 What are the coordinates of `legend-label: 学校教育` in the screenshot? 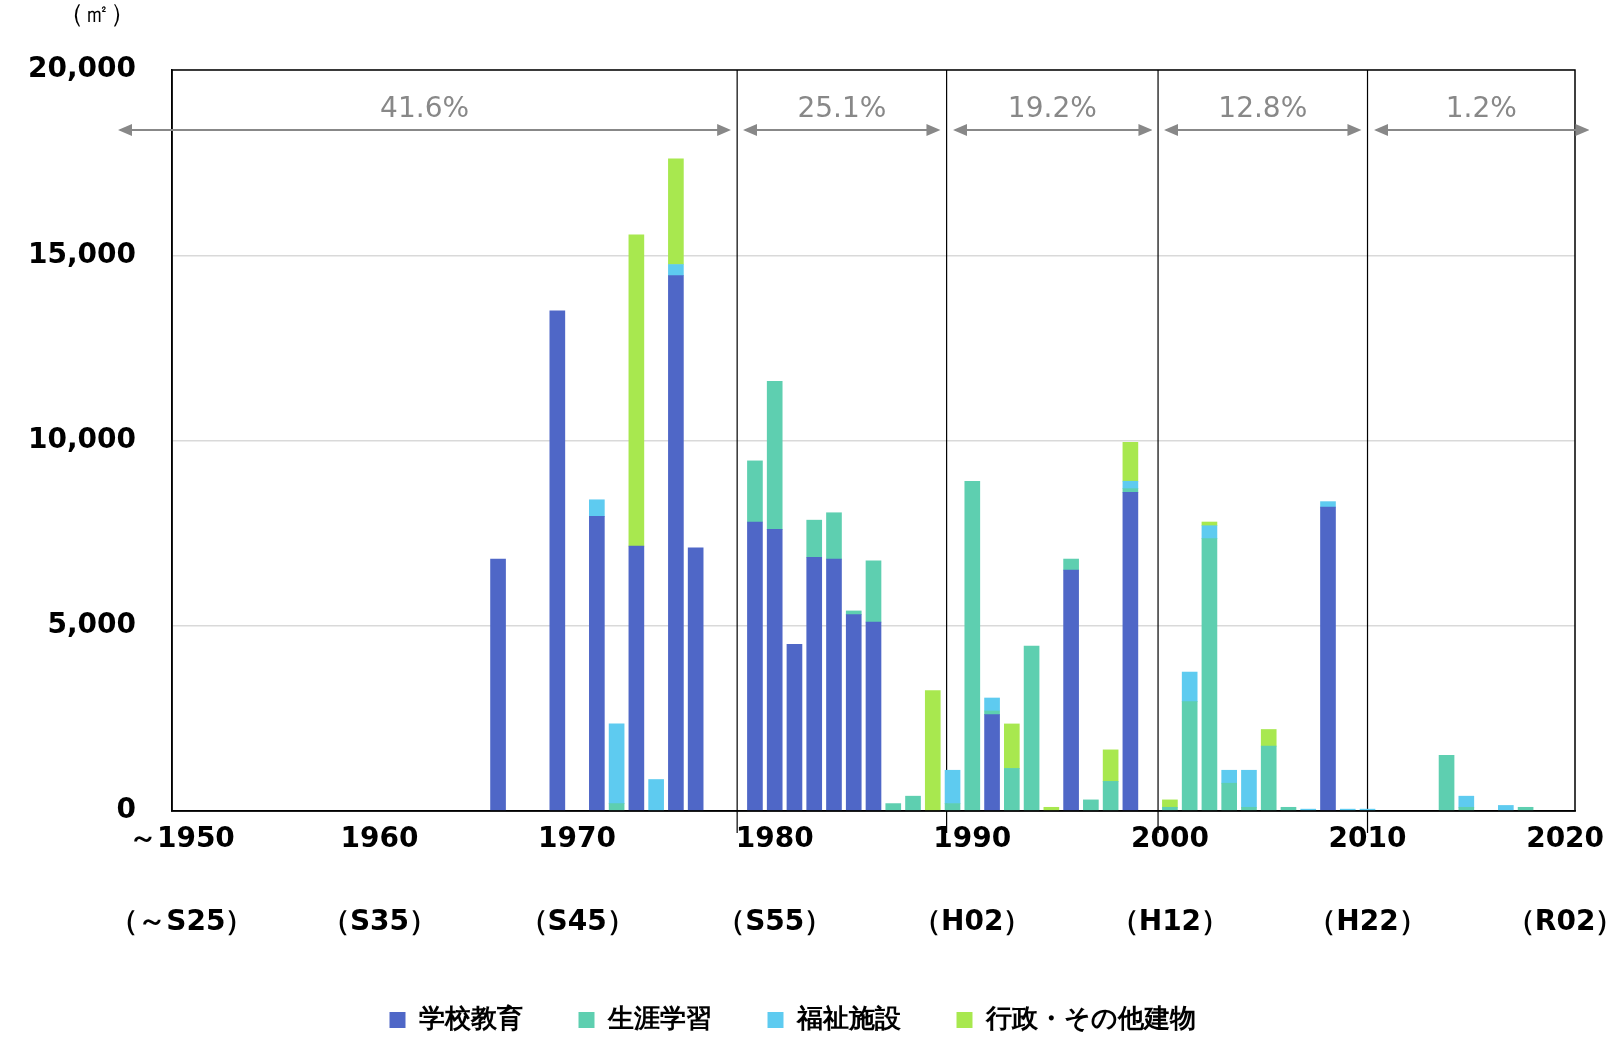 It's located at (470, 1017).